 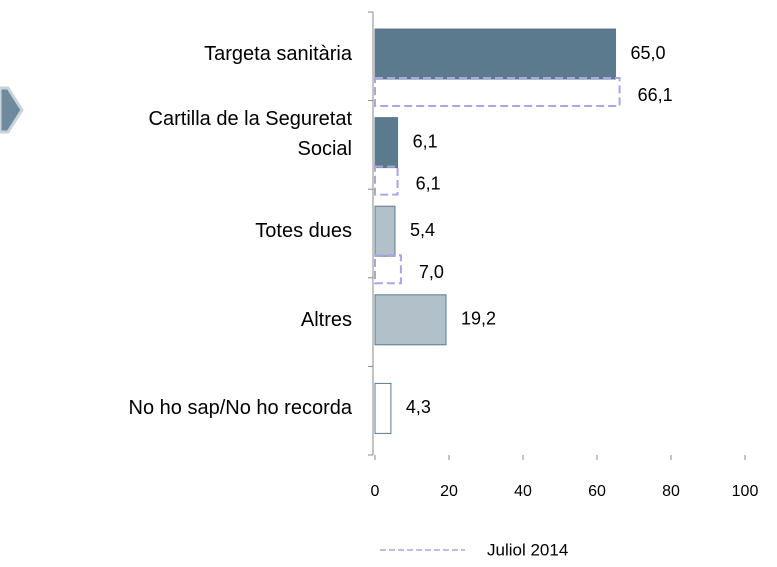 I want to click on value-label: 7,0, so click(x=431, y=272).